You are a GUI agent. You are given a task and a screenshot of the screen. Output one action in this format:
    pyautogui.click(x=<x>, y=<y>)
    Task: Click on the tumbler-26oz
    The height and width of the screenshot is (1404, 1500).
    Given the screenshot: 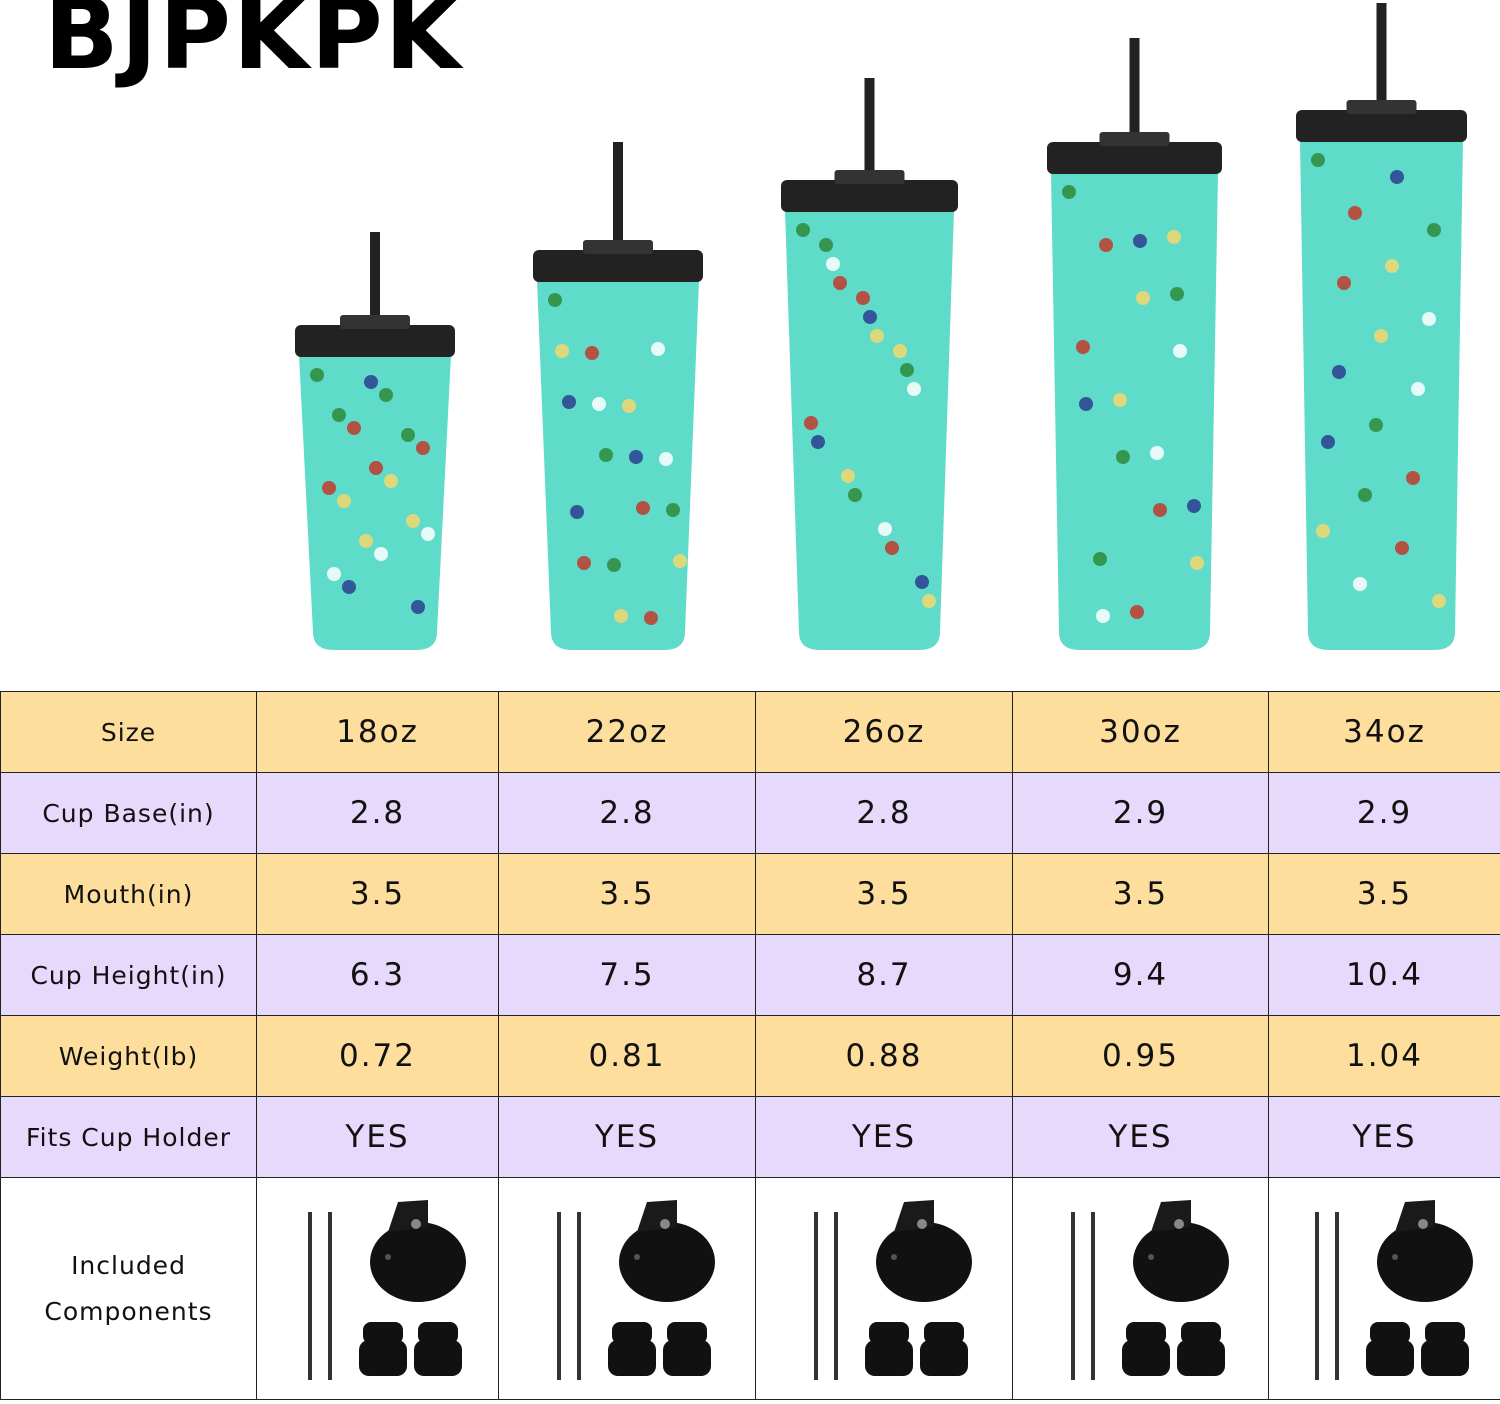 What is the action you would take?
    pyautogui.click(x=869, y=364)
    